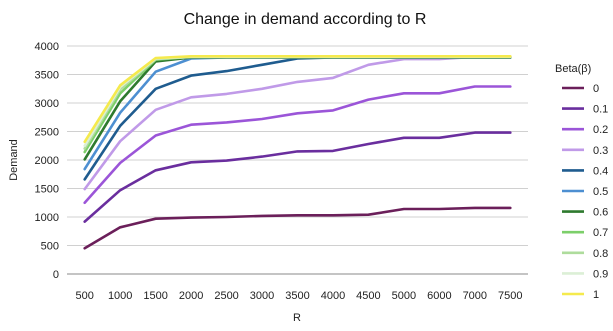 The height and width of the screenshot is (331, 613). What do you see at coordinates (600, 171) in the screenshot?
I see `legend-item-label: 0.4` at bounding box center [600, 171].